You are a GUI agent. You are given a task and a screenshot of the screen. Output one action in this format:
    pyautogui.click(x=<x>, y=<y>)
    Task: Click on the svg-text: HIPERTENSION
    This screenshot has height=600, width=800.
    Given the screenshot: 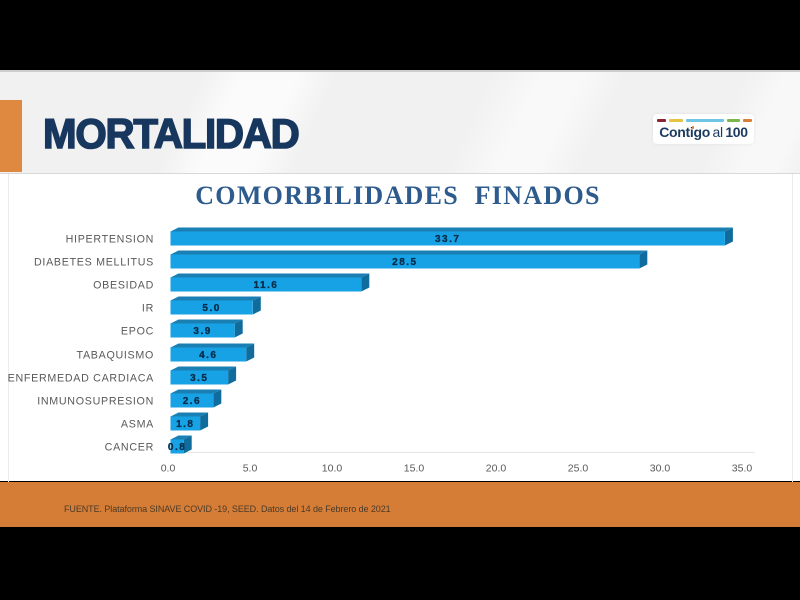 What is the action you would take?
    pyautogui.click(x=110, y=239)
    